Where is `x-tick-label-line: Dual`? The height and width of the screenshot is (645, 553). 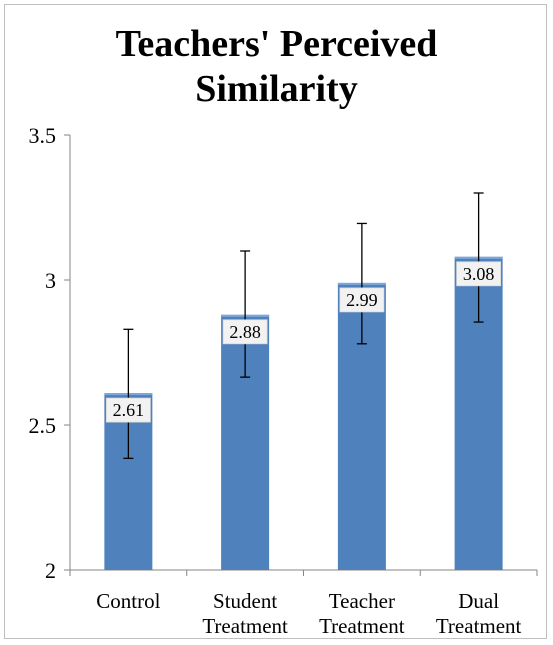 x-tick-label-line: Dual is located at coordinates (478, 601).